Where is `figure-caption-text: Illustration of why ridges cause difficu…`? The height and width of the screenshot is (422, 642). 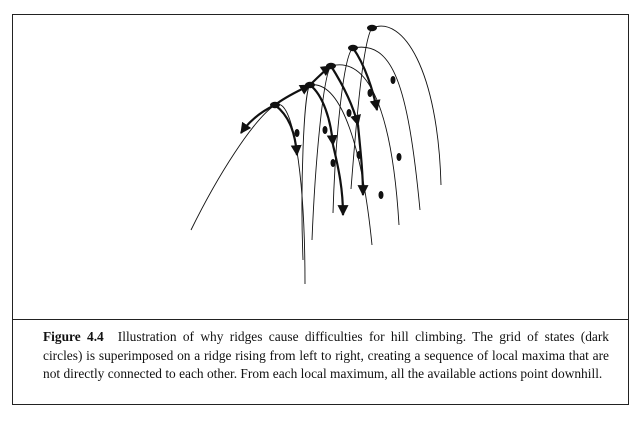
figure-caption-text: Illustration of why ridges cause difficu… is located at coordinates (326, 355).